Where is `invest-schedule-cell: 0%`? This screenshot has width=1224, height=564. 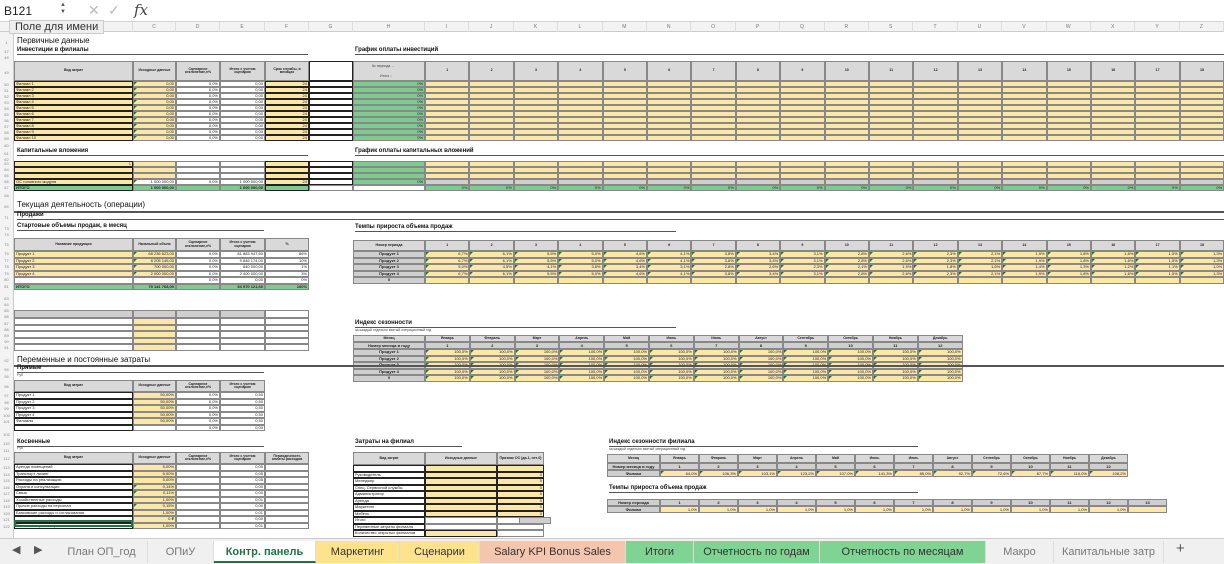 invest-schedule-cell: 0% is located at coordinates (389, 108).